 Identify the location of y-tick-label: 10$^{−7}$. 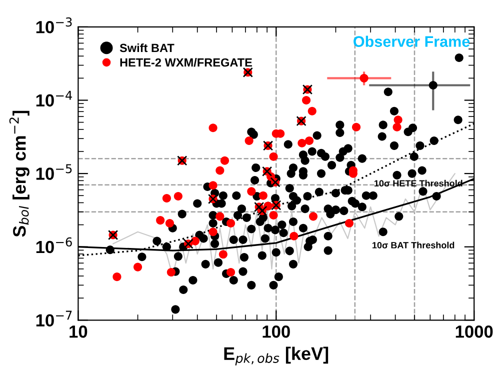
(54, 318).